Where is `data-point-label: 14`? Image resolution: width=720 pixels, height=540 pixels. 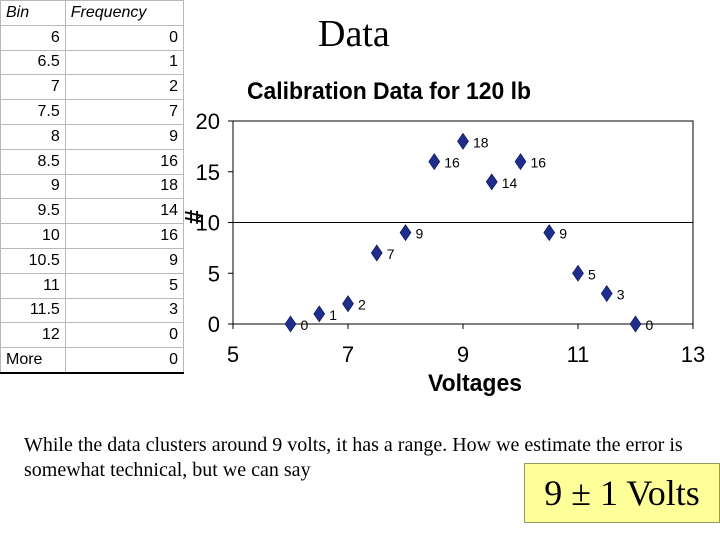
data-point-label: 14 is located at coordinates (510, 183).